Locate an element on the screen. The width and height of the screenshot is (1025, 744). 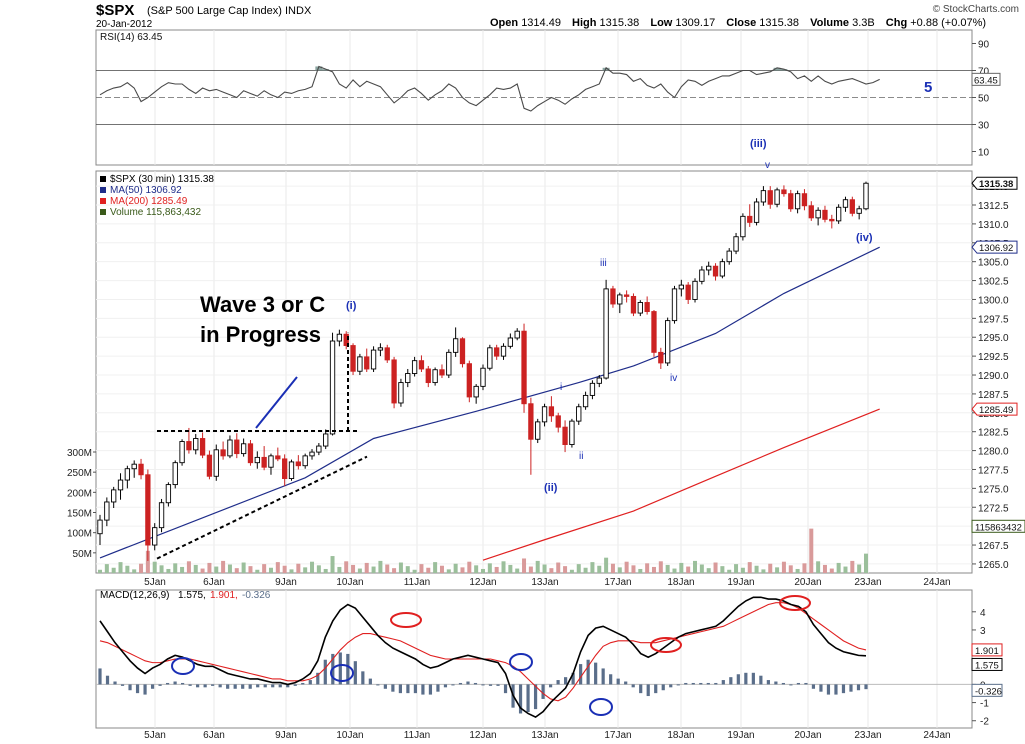
macd-hist-tag is located at coordinates (987, 690).